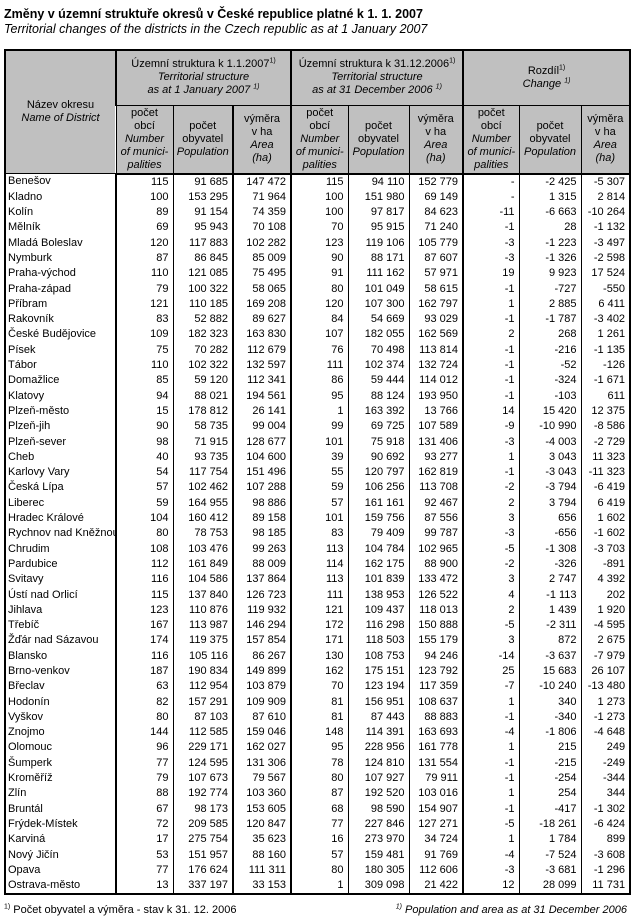 Image resolution: width=633 pixels, height=921 pixels. What do you see at coordinates (378, 289) in the screenshot?
I see `d2006-population: 101 049` at bounding box center [378, 289].